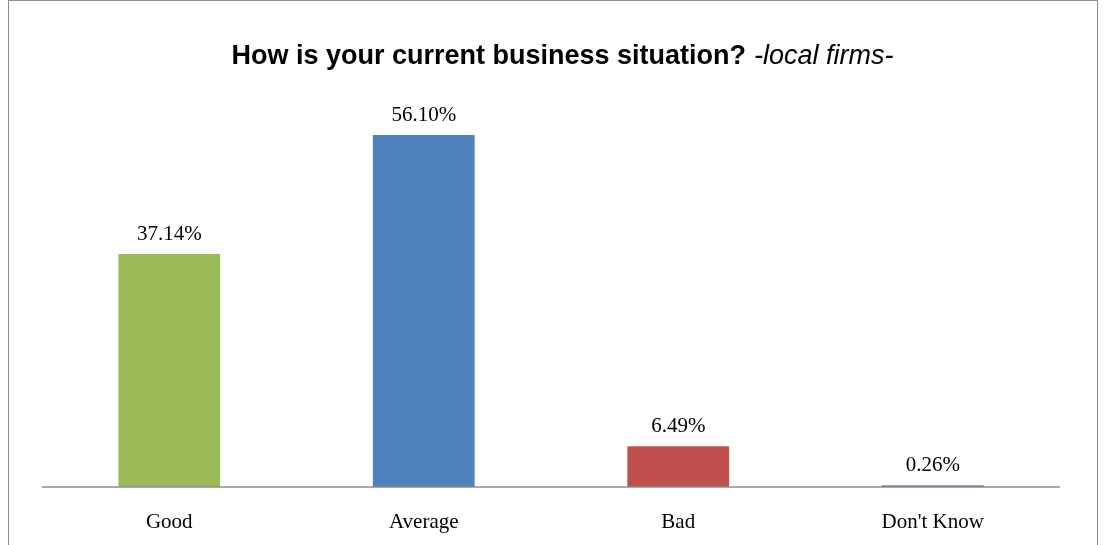 This screenshot has height=545, width=1105. What do you see at coordinates (678, 521) in the screenshot?
I see `x-tick-label: Bad` at bounding box center [678, 521].